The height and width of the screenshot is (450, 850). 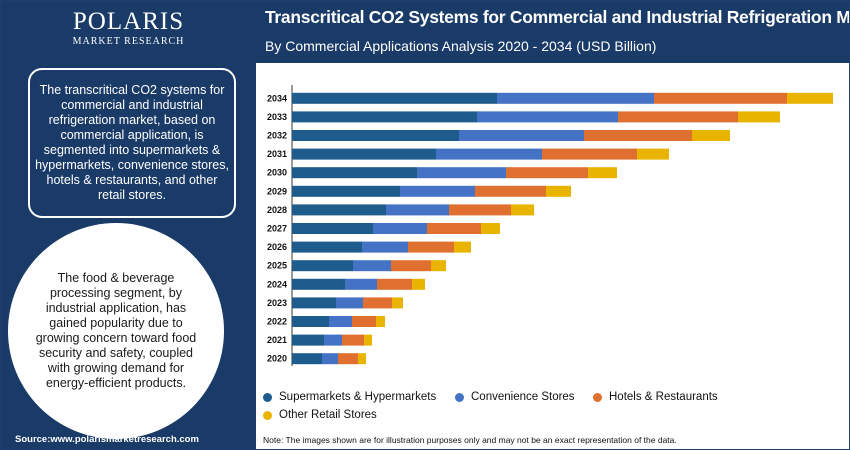 I want to click on legend-label: Supermarkets & Hypermarkets, so click(x=358, y=397).